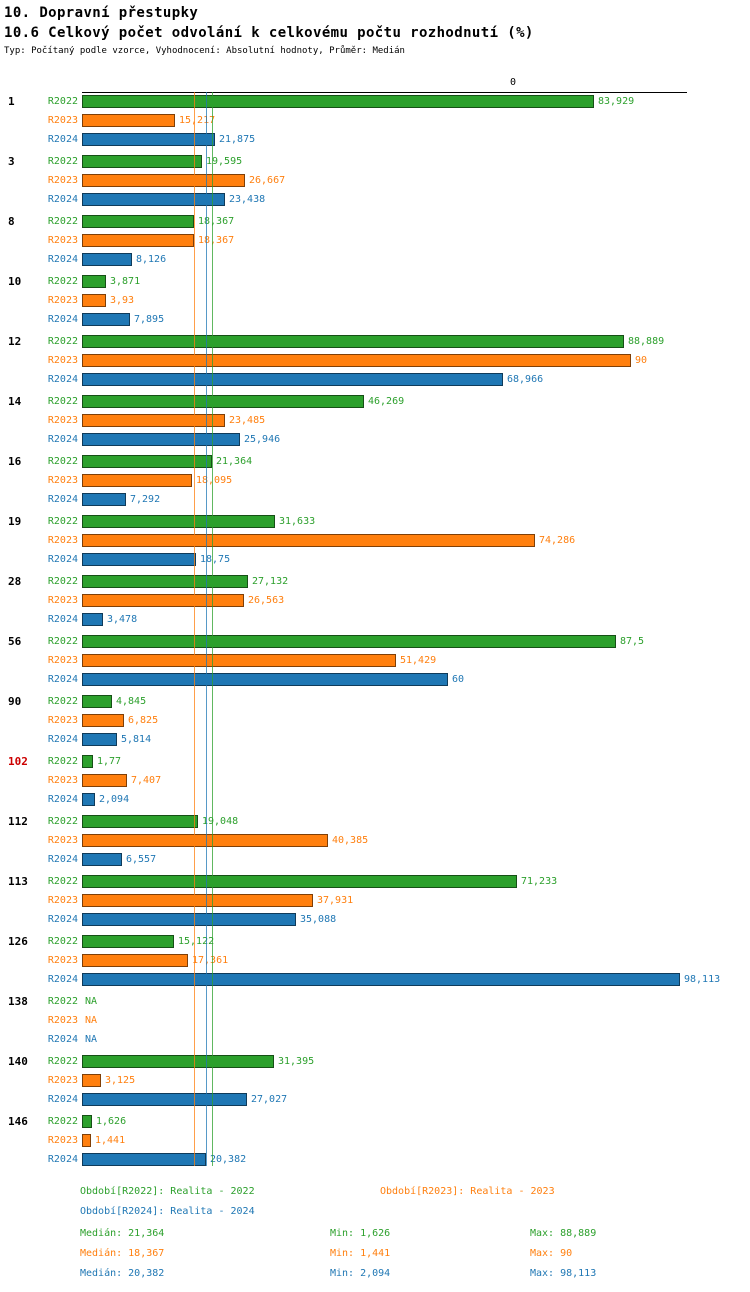 The height and width of the screenshot is (1292, 750). What do you see at coordinates (141, 859) in the screenshot?
I see `value-label-r2024-cat-112: 6,557` at bounding box center [141, 859].